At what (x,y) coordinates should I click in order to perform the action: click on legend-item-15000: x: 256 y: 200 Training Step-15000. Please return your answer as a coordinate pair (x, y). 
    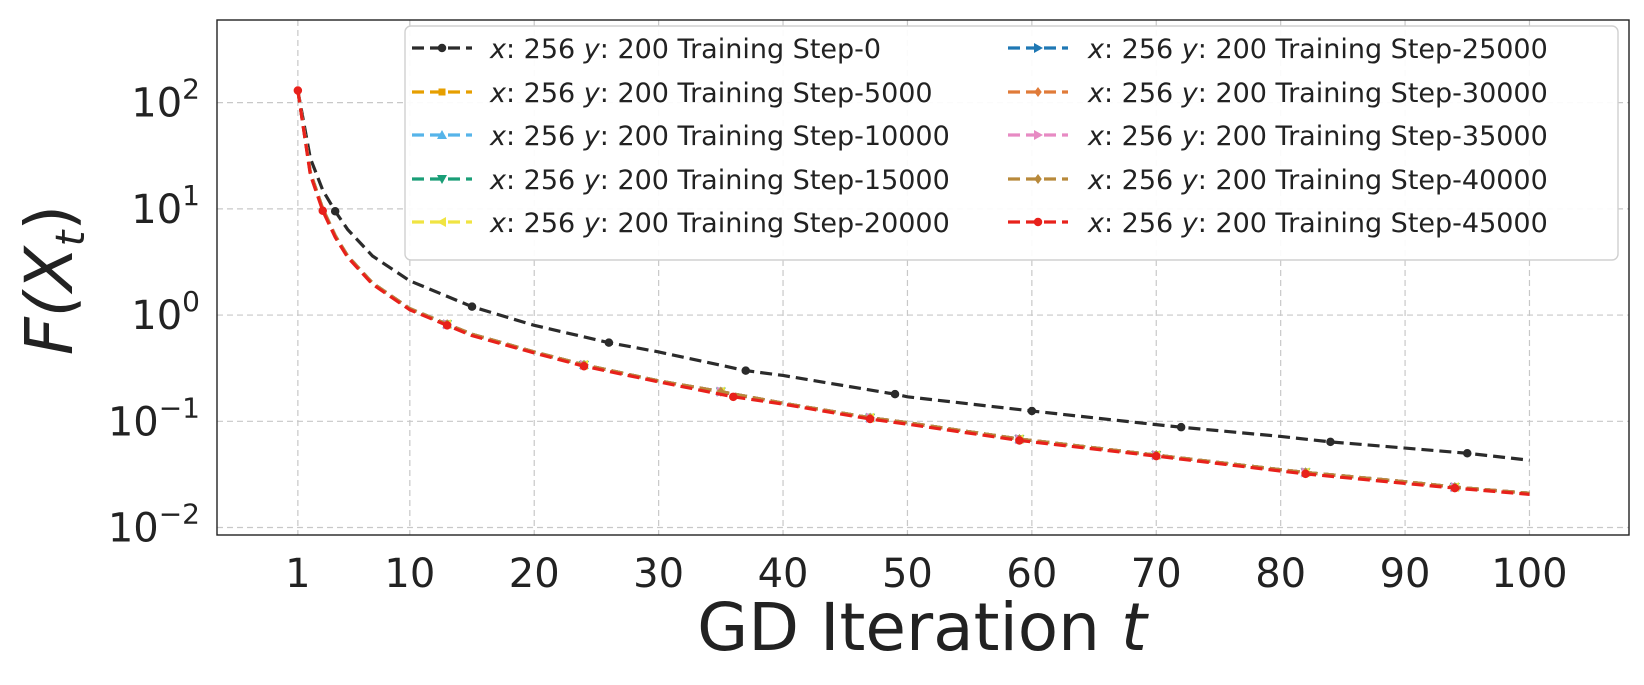
    Looking at the image, I should click on (681, 180).